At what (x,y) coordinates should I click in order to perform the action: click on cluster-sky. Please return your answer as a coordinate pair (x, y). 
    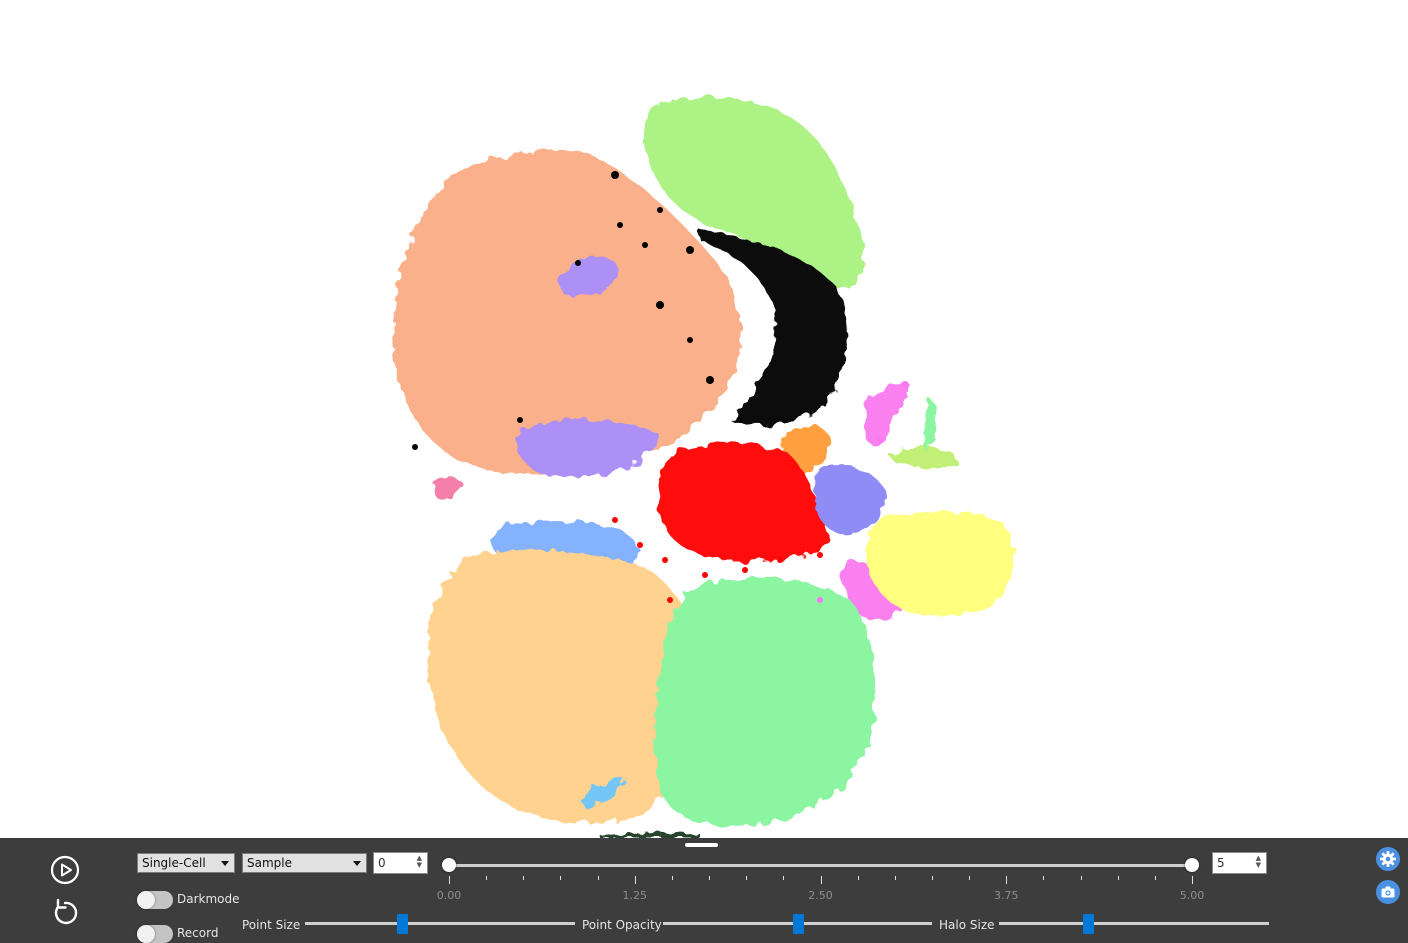
    Looking at the image, I should click on (602, 793).